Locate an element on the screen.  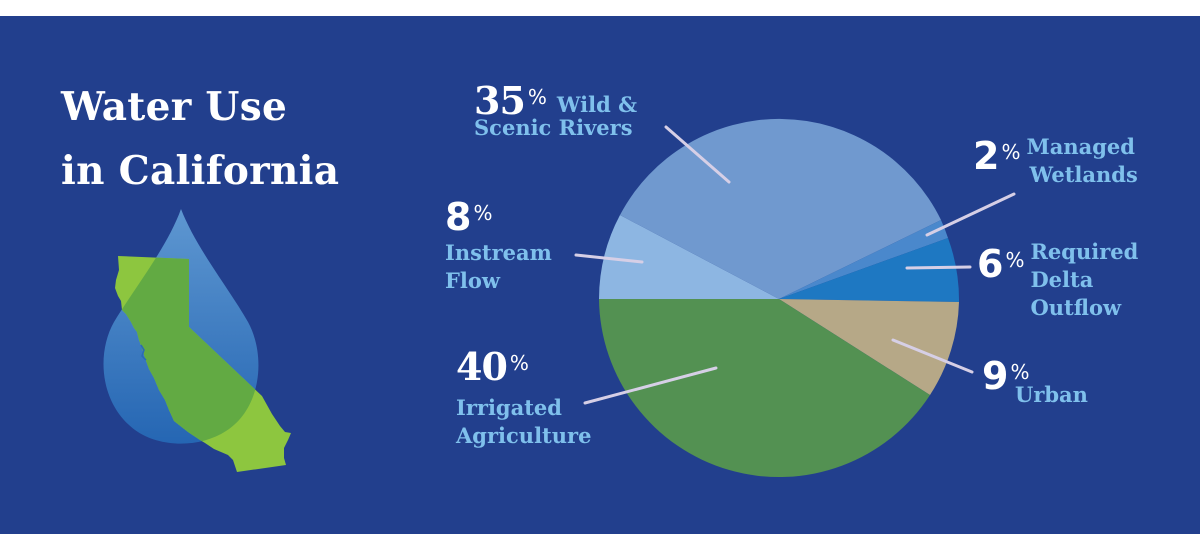
leader-wetlands is located at coordinates (970, 214).